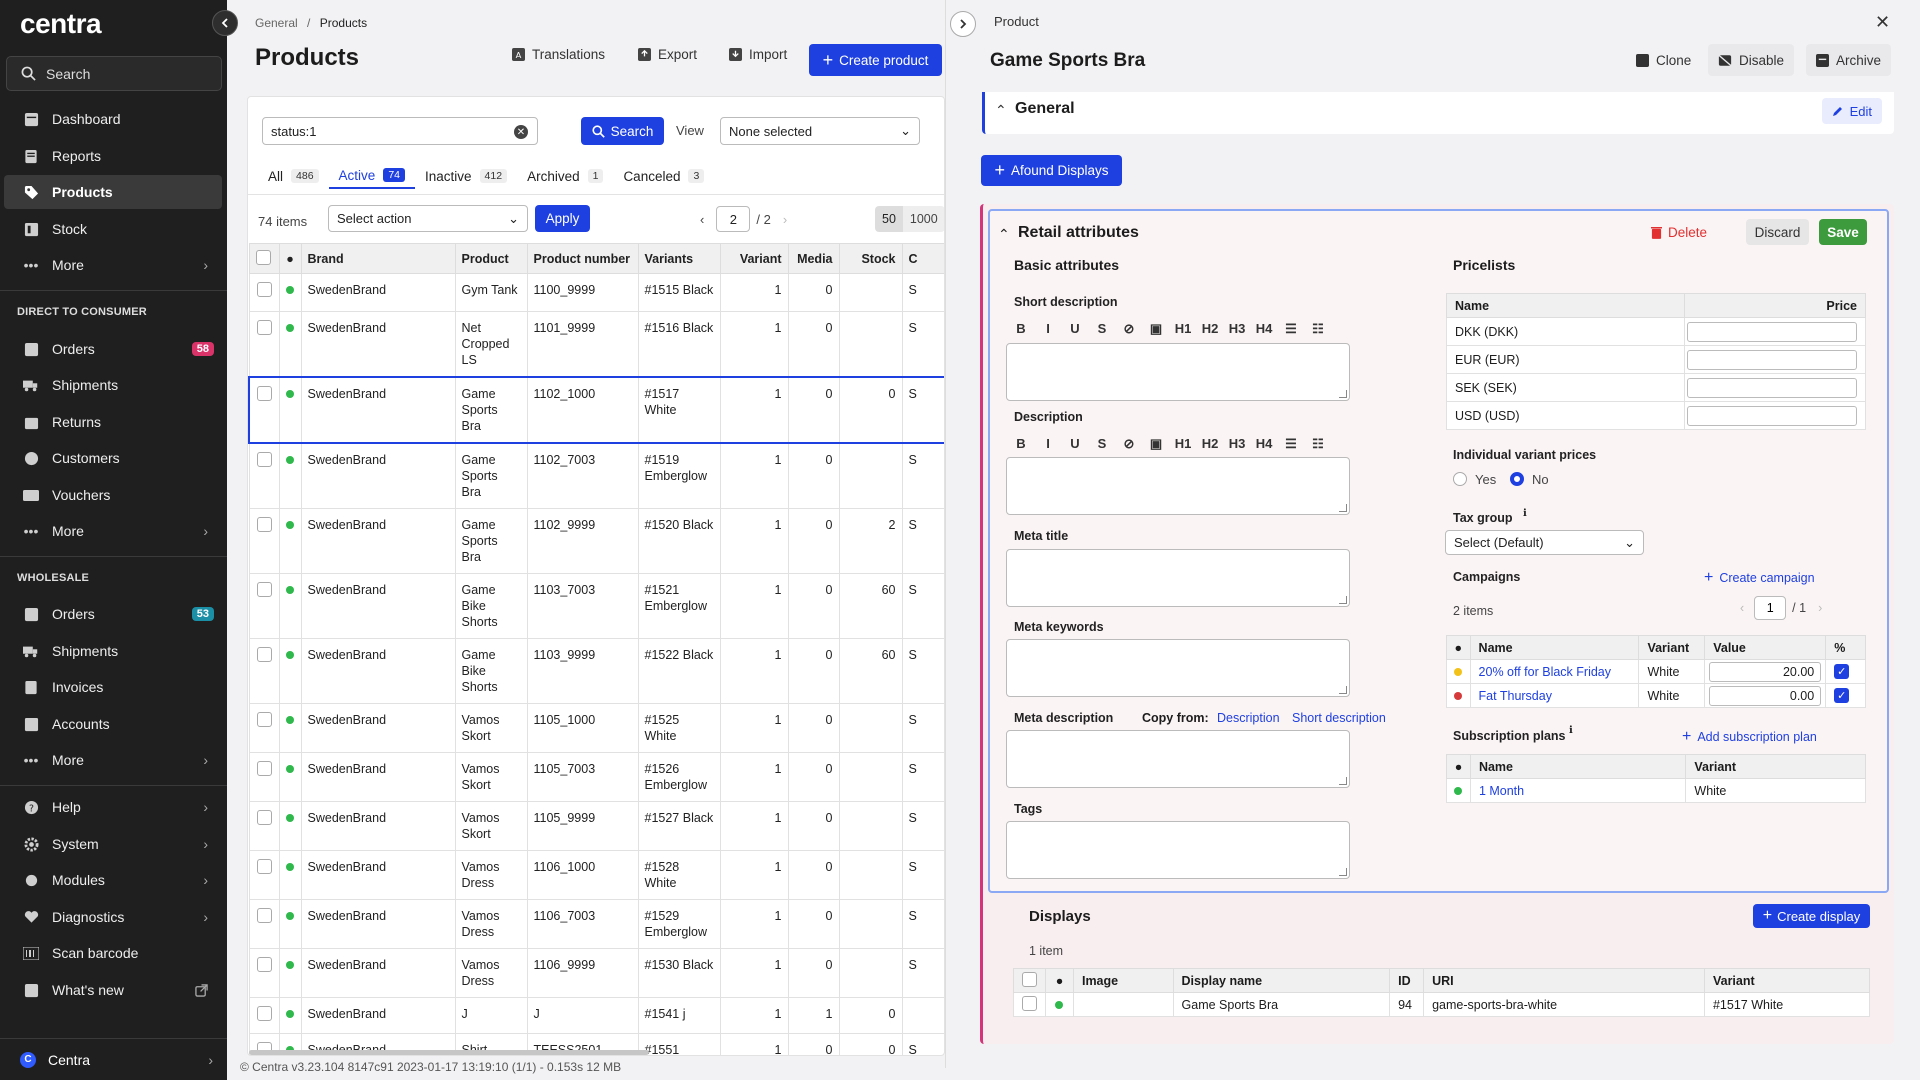  Describe the element at coordinates (667, 54) in the screenshot. I see `export-button: Export` at that location.